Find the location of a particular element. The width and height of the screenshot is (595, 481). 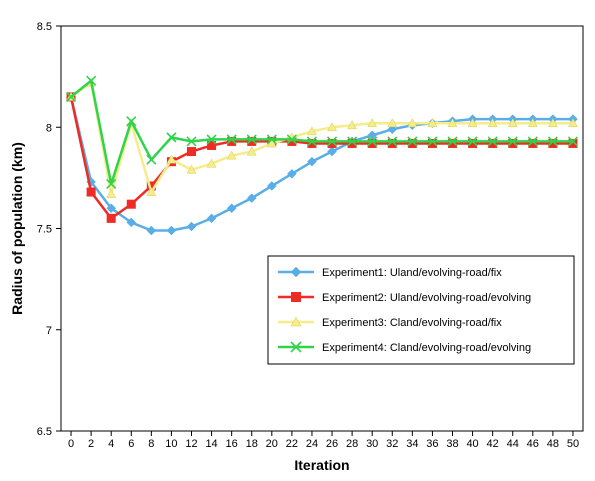

x-tick-label: 50 is located at coordinates (573, 444).